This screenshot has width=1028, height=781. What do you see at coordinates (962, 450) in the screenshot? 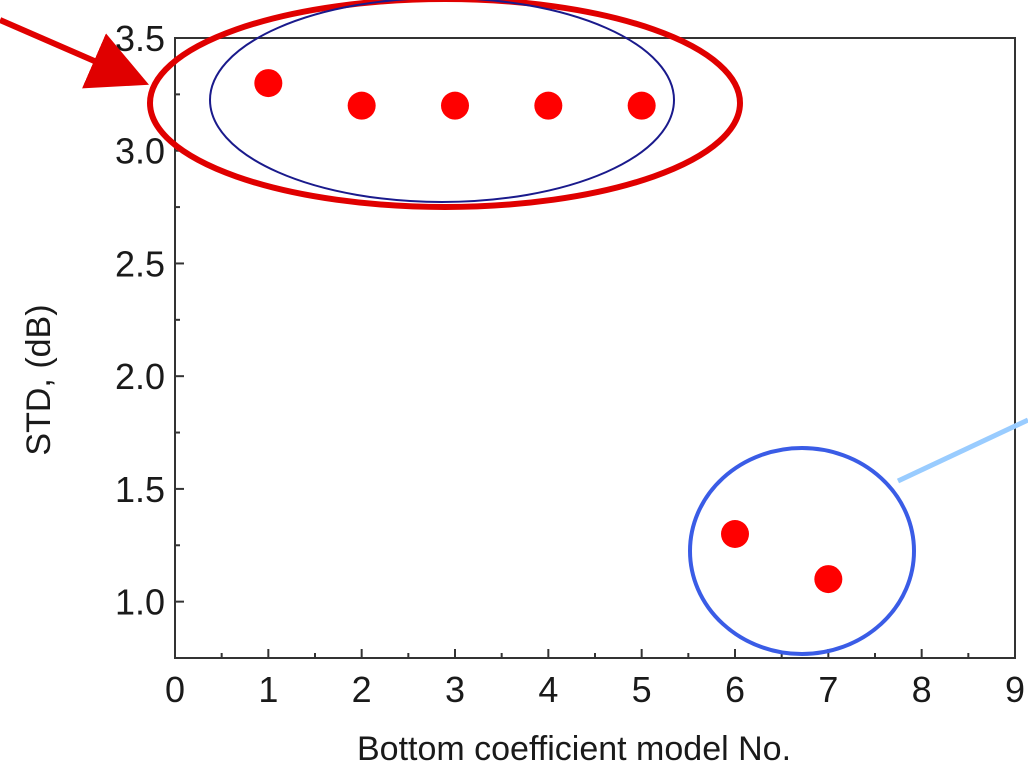
I see `light-blue-arrow` at bounding box center [962, 450].